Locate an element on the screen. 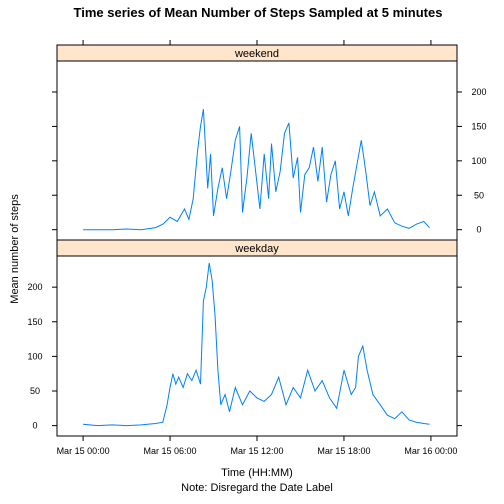 The width and height of the screenshot is (504, 504). y-tick-label-weekday-0: 0 is located at coordinates (34, 426).